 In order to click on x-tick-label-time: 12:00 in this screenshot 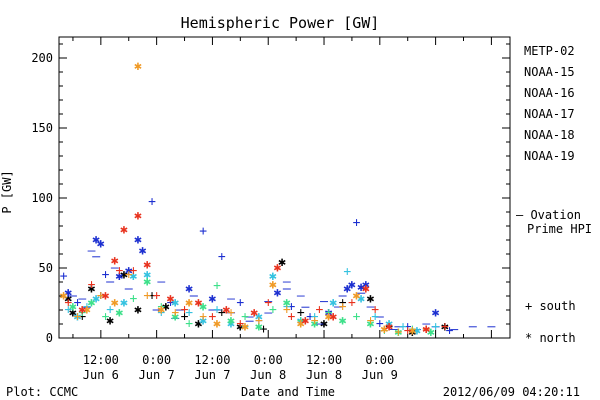, I will do `click(101, 360)`.